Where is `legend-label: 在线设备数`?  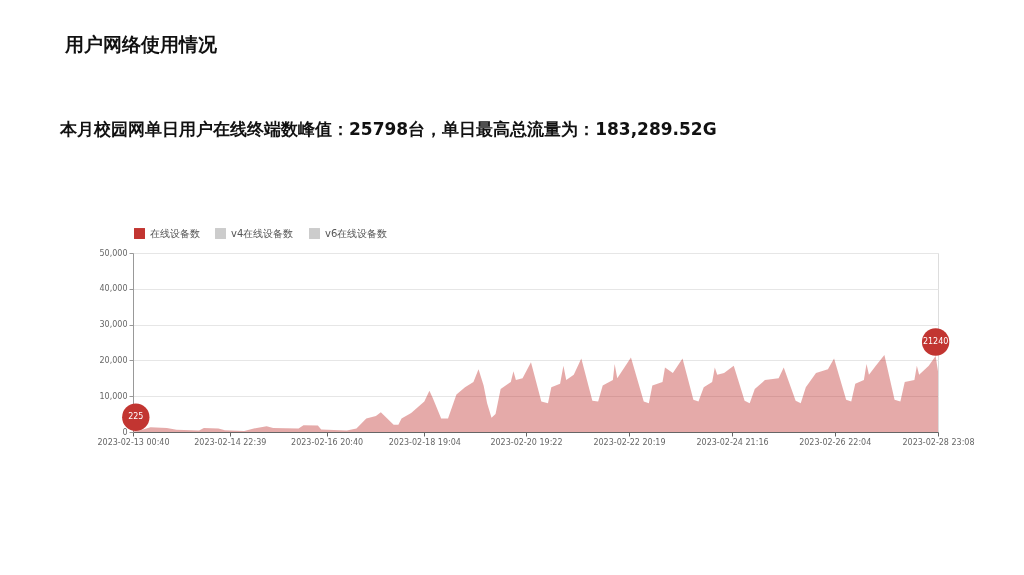
legend-label: 在线设备数 is located at coordinates (175, 233).